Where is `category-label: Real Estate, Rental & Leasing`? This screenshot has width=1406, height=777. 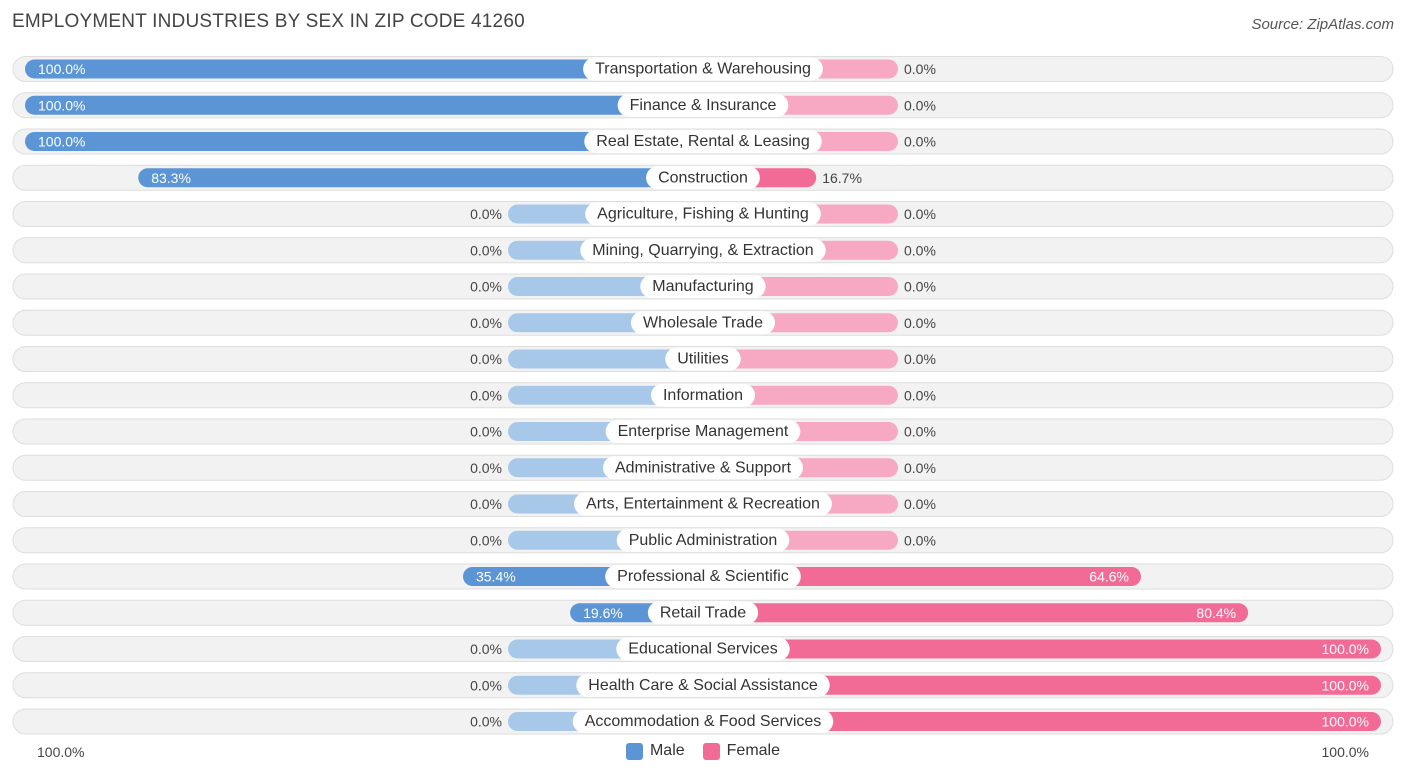 category-label: Real Estate, Rental & Leasing is located at coordinates (702, 141).